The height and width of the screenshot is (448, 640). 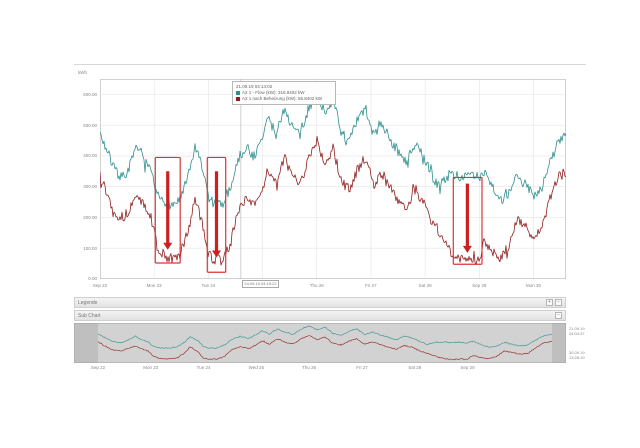 What do you see at coordinates (256, 367) in the screenshot?
I see `subchart-x-tick-label: Wed 25` at bounding box center [256, 367].